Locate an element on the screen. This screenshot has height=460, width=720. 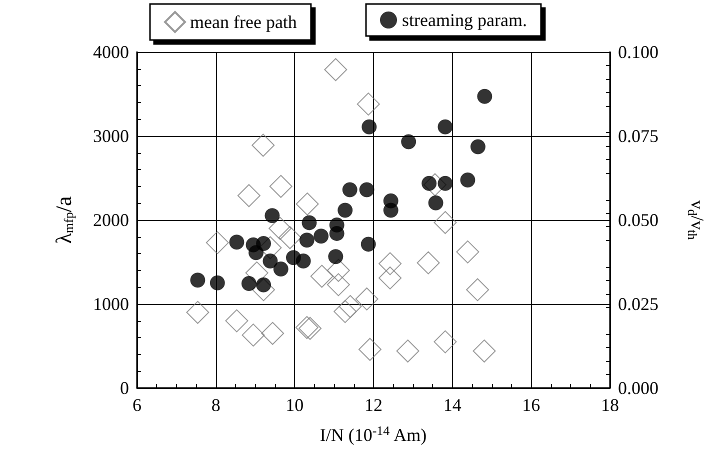
y-tick-label: 3000 is located at coordinates (111, 136).